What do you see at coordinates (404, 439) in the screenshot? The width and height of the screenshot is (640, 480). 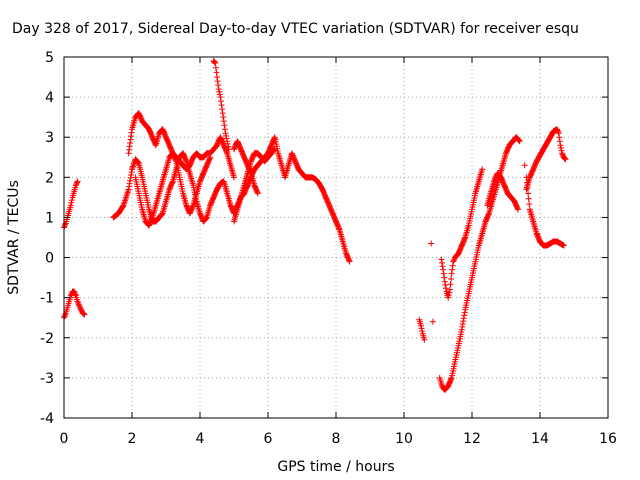 I see `x-tick-label: 10` at bounding box center [404, 439].